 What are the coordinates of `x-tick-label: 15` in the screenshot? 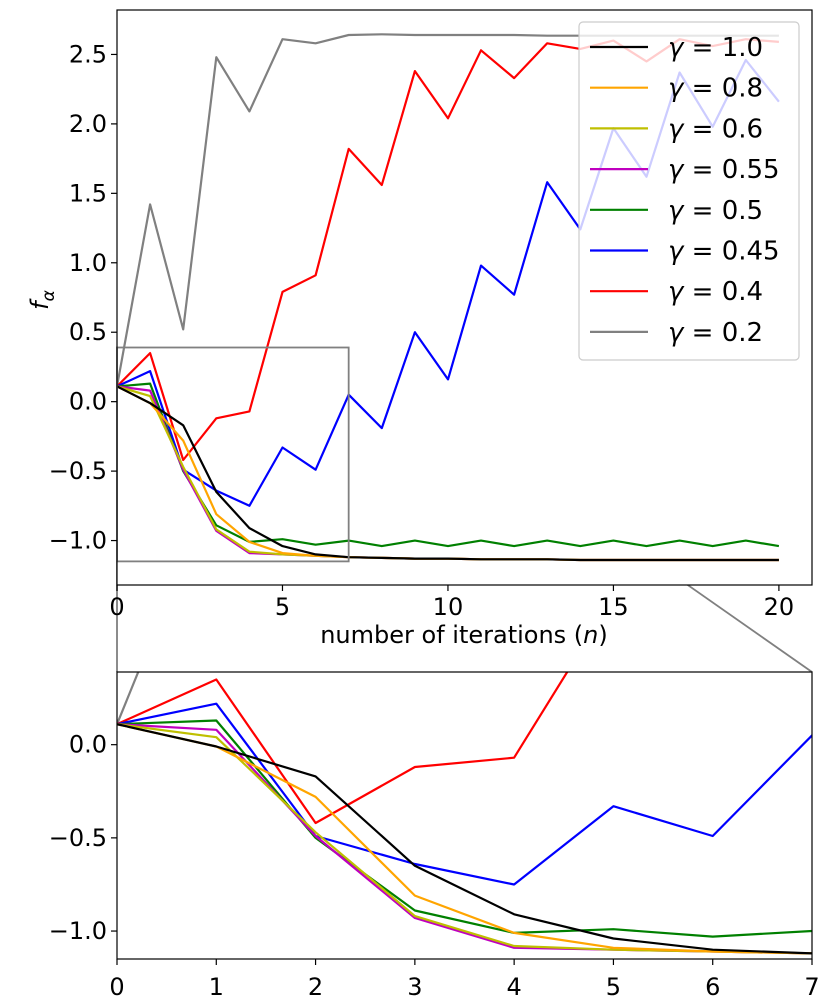 It's located at (613, 607).